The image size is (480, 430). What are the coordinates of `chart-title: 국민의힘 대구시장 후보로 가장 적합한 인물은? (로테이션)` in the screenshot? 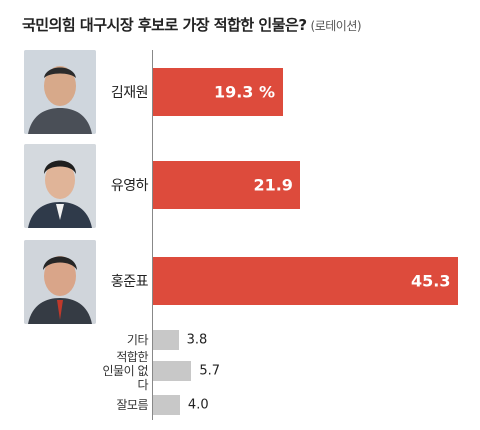 It's located at (192, 24).